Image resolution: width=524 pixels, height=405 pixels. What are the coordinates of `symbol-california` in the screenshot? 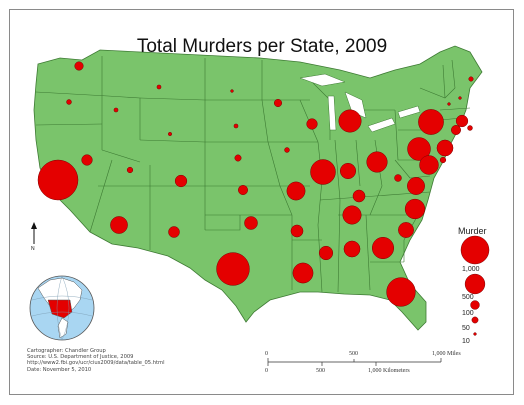 It's located at (58, 180).